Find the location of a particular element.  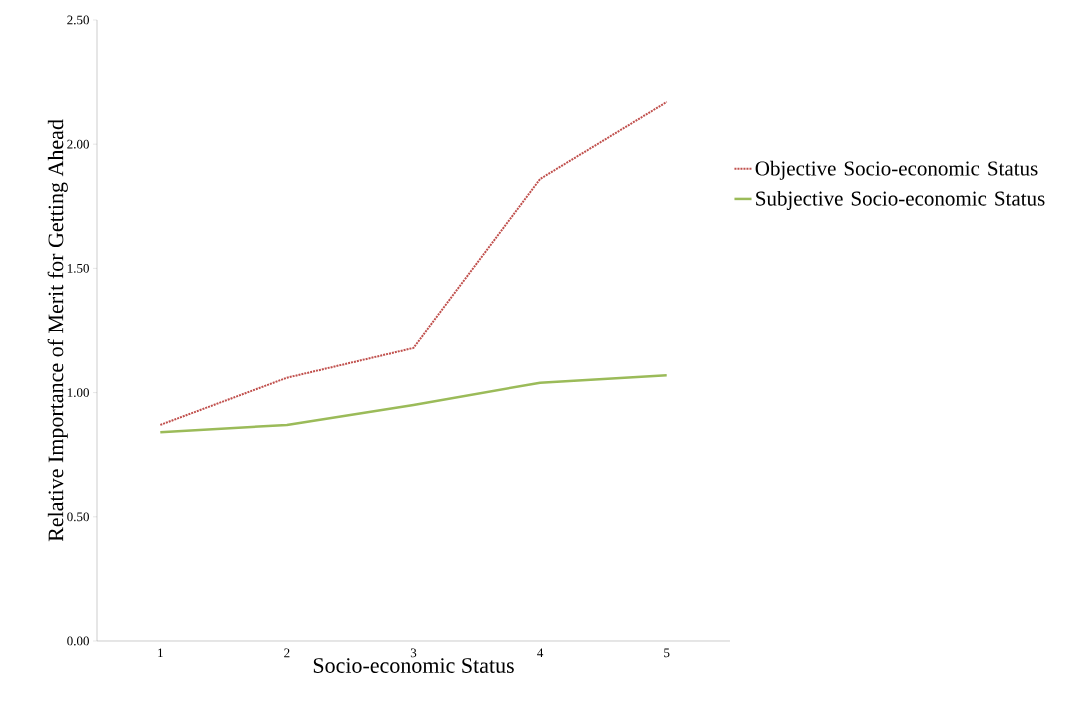

x-tick-label: 2 is located at coordinates (287, 653).